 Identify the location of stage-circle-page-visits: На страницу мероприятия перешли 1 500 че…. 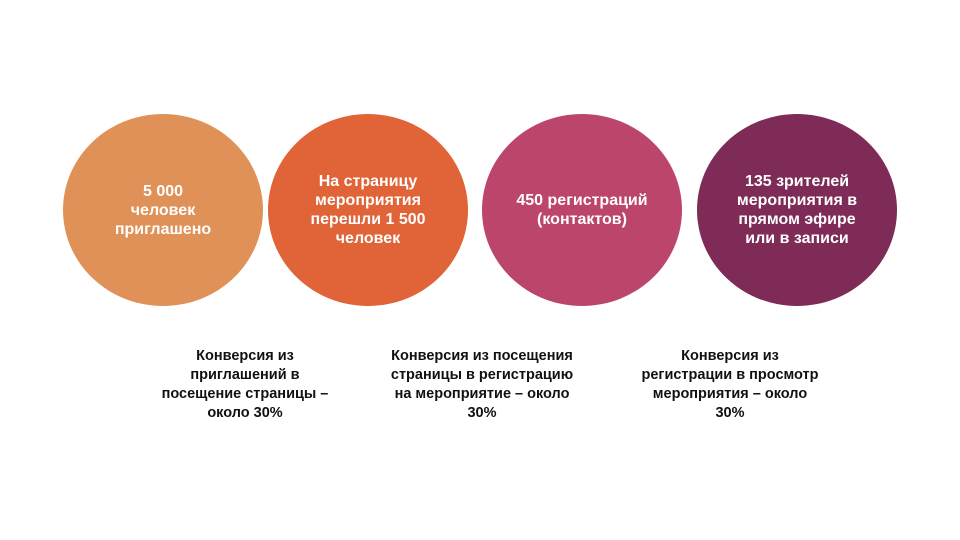
(368, 210).